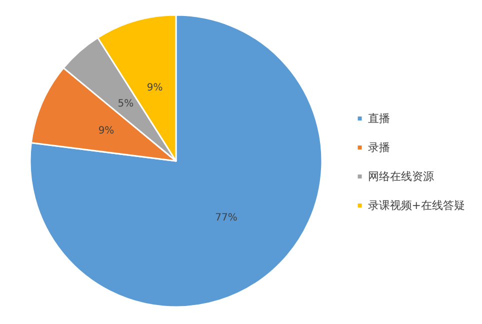  Describe the element at coordinates (126, 104) in the screenshot. I see `data-label: 5%` at that location.